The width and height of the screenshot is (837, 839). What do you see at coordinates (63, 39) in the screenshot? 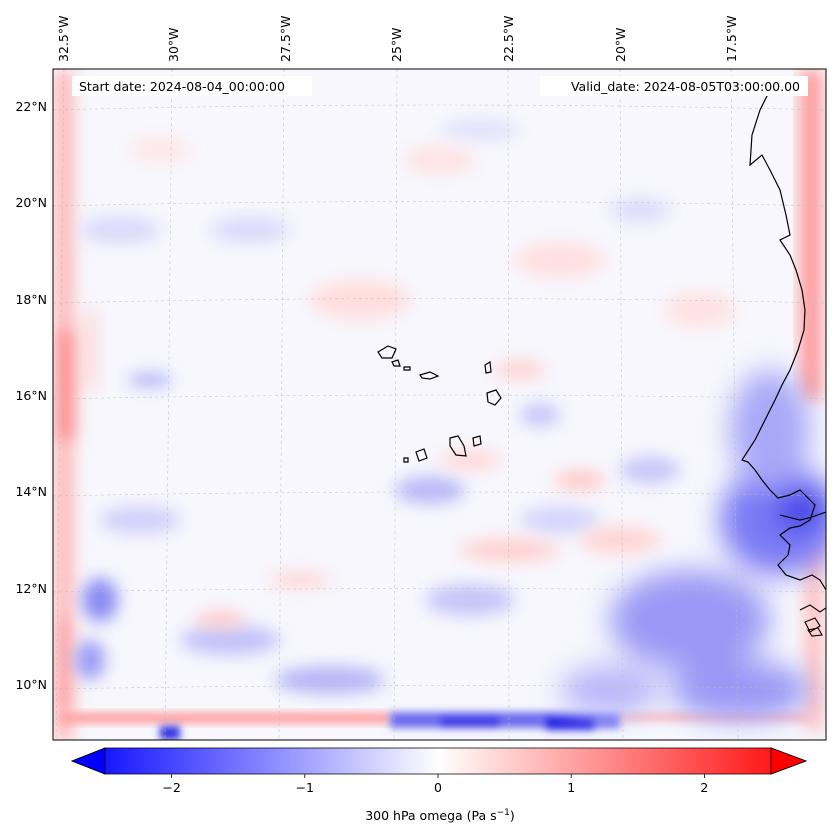
I see `lon-label: 32.5°W` at bounding box center [63, 39].